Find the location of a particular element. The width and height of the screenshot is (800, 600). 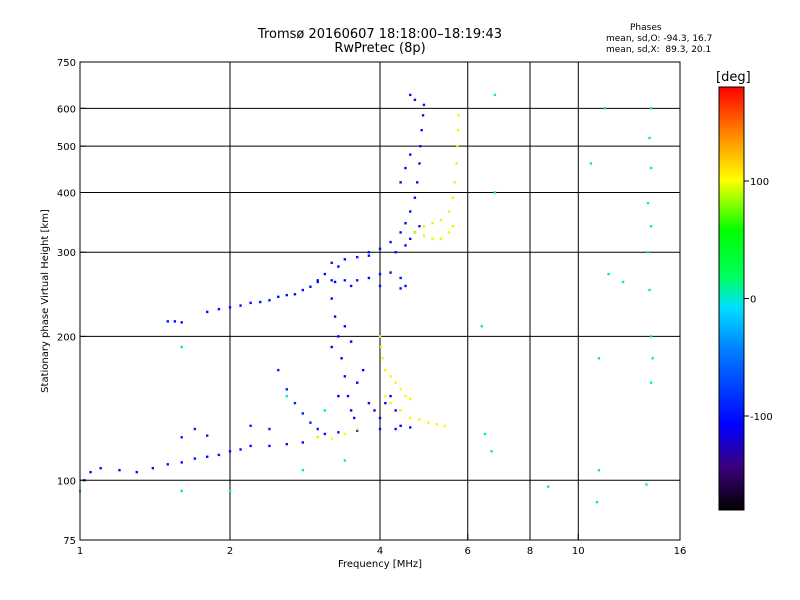

colorbar-tick-label: -100 is located at coordinates (761, 417).